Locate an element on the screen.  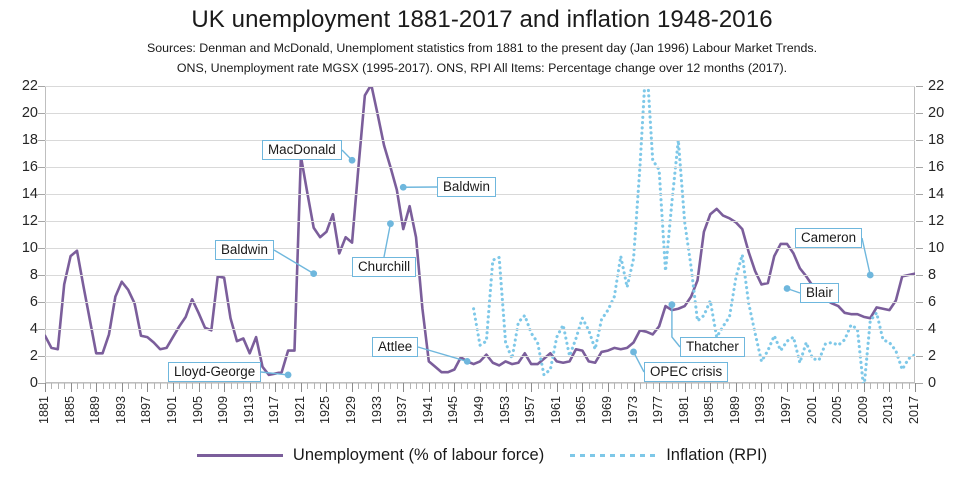
x-axis-tick-1933: 1933 is located at coordinates (376, 410).